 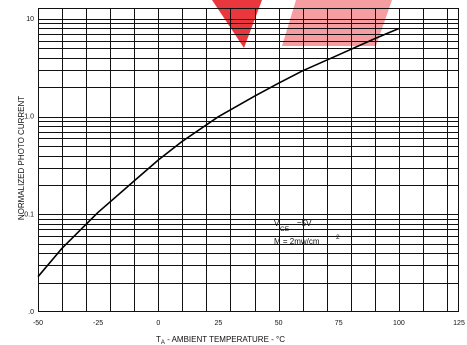 What do you see at coordinates (29, 214) in the screenshot?
I see `y-tick-label: 0.1` at bounding box center [29, 214].